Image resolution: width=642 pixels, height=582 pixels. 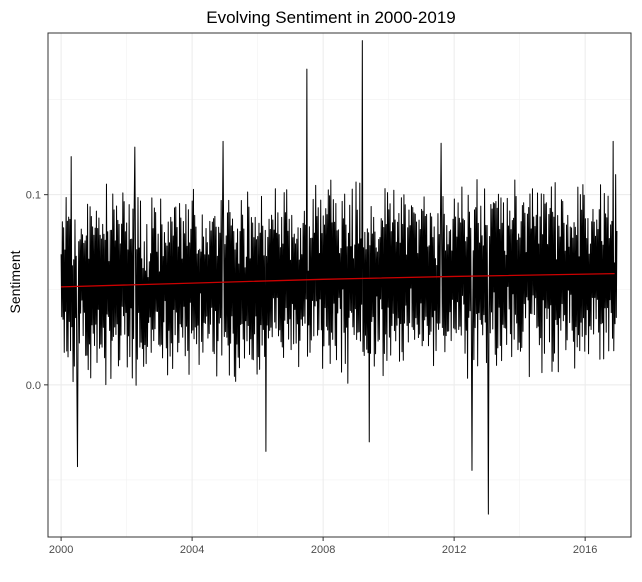 I want to click on y-axis-label: Sentiment, so click(x=15, y=281).